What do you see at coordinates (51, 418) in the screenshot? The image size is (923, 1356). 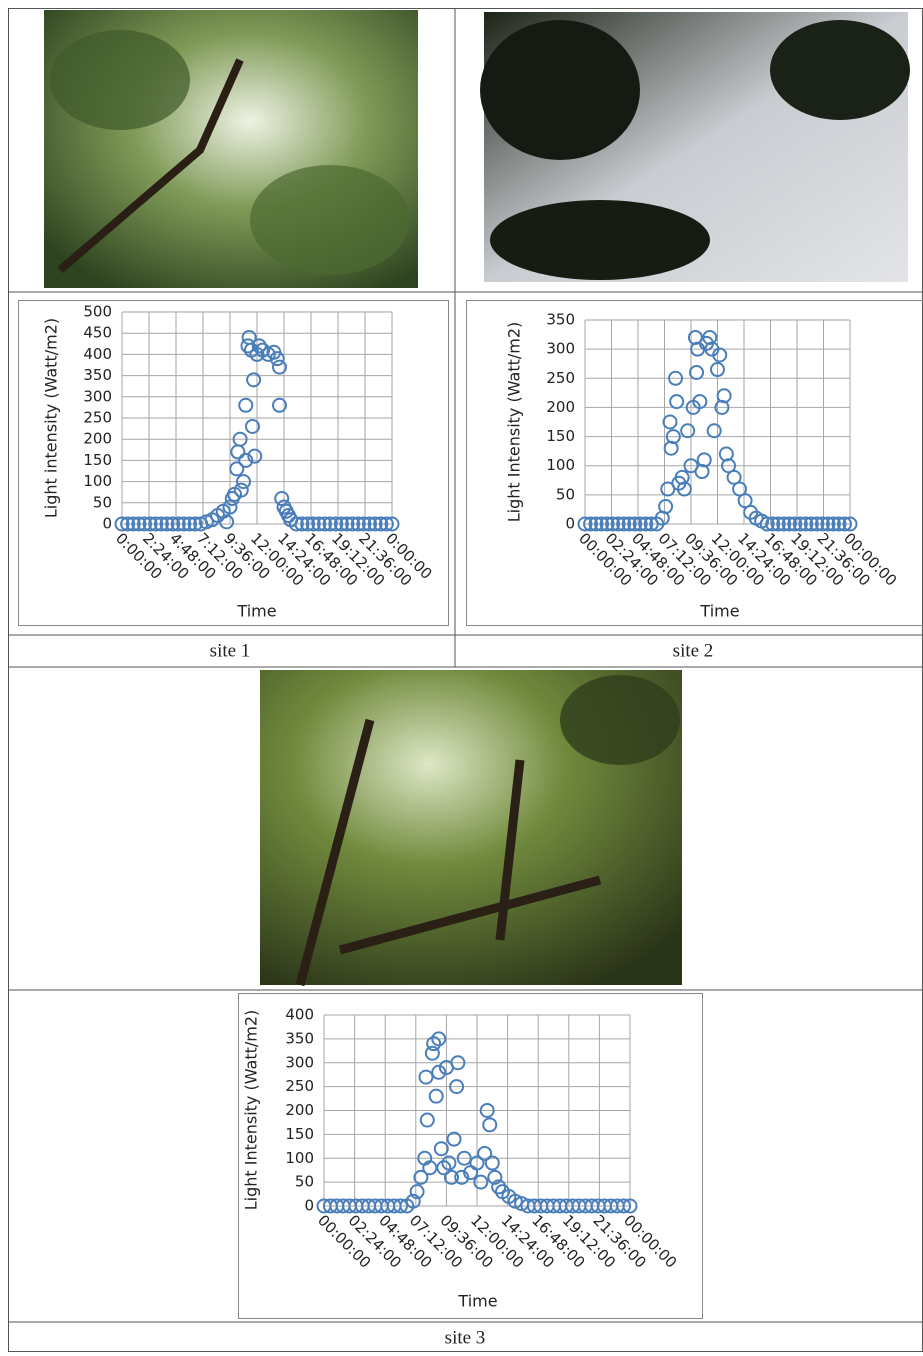 I see `y-axis-title: Light intensity (Watt/m2)` at bounding box center [51, 418].